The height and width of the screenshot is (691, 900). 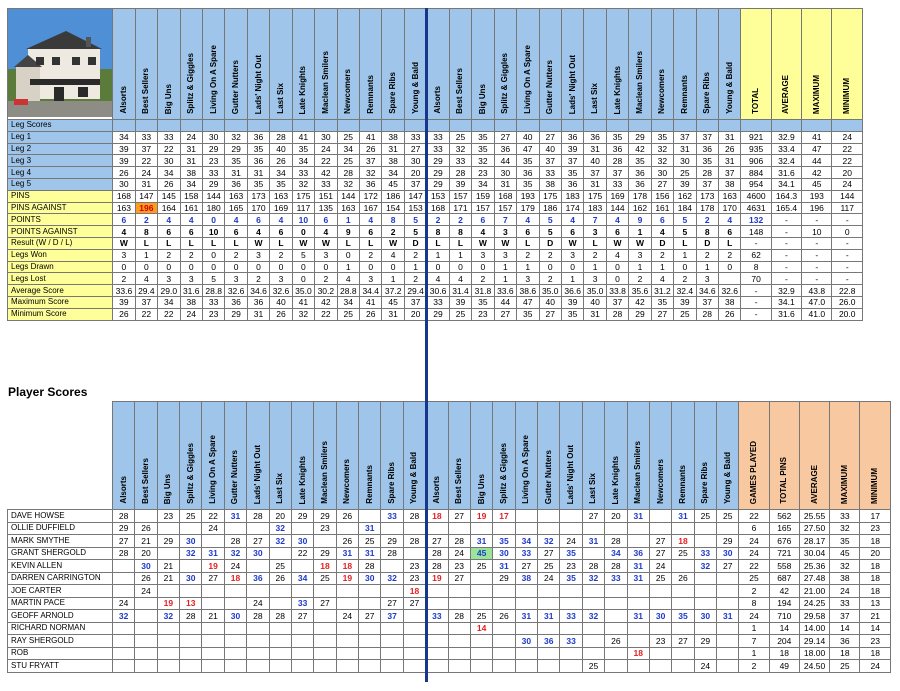 I want to click on player-col-header: Last Six, so click(x=593, y=455).